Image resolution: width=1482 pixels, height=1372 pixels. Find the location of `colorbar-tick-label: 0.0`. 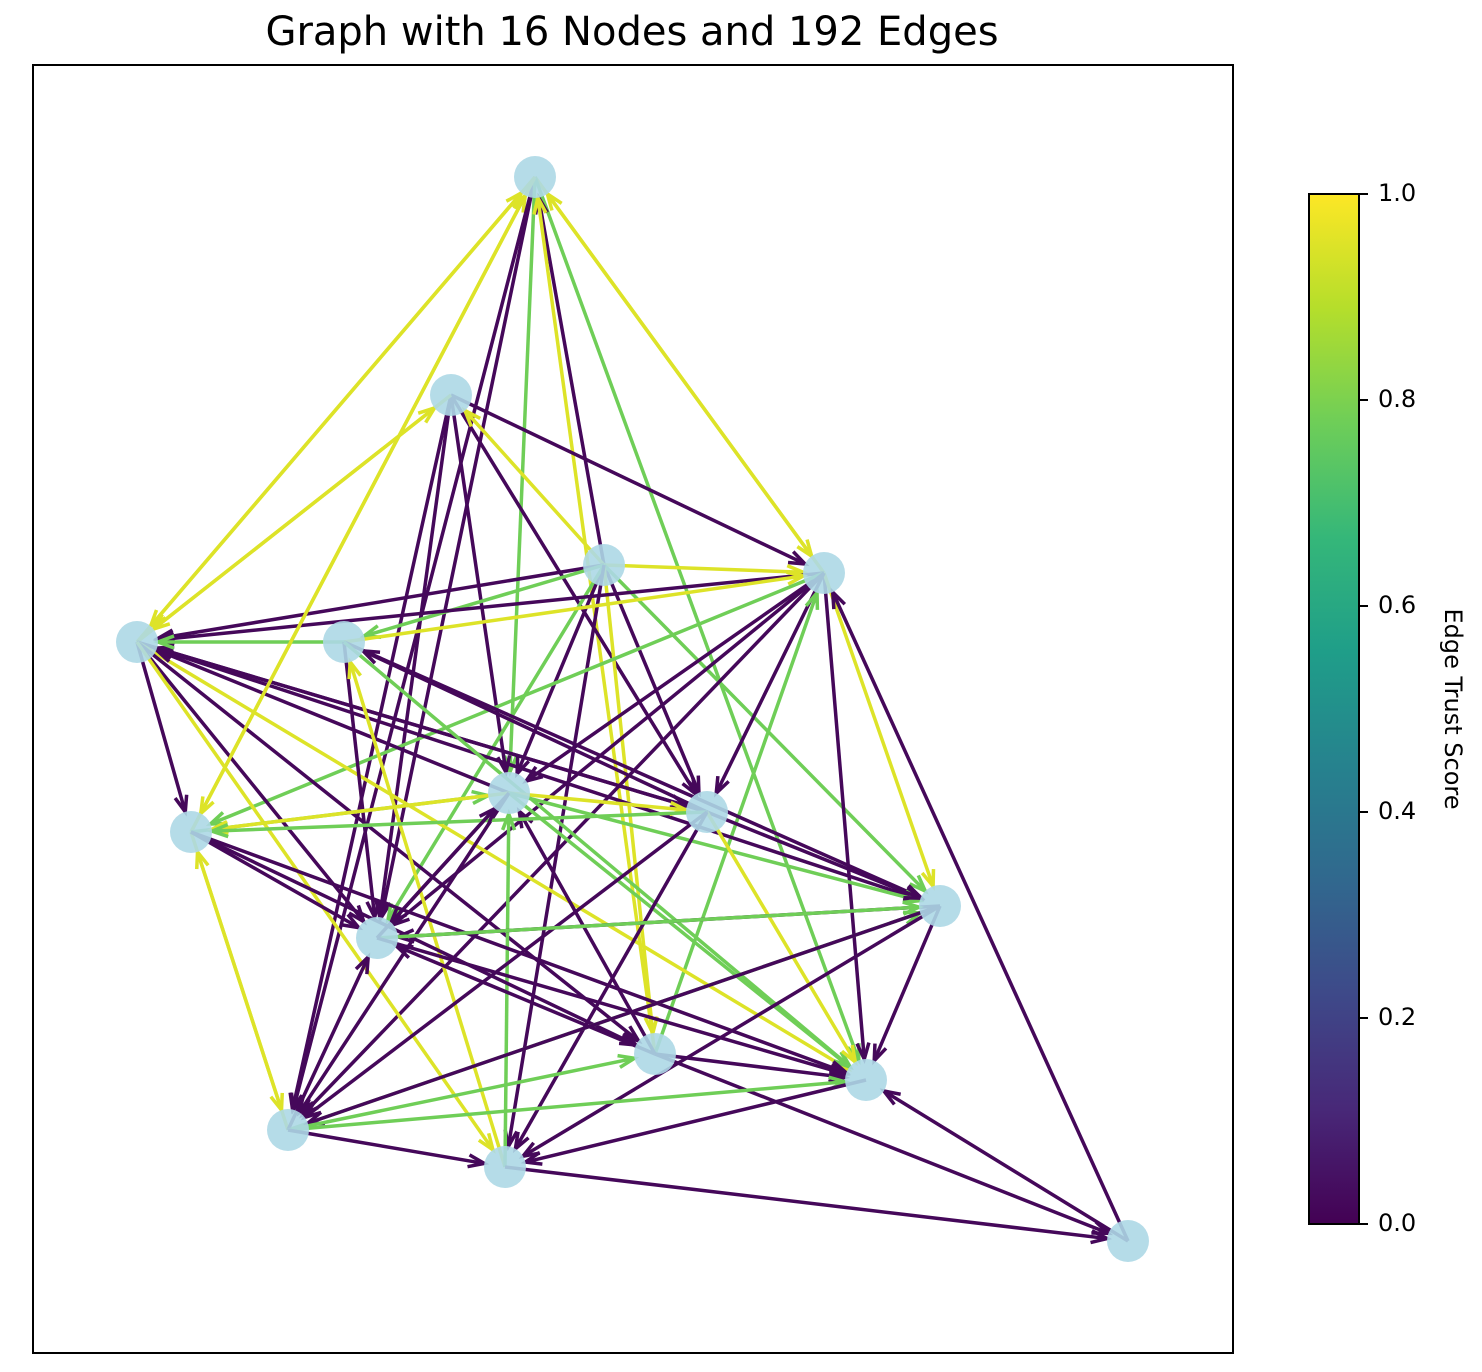

colorbar-tick-label: 0.0 is located at coordinates (1397, 1223).